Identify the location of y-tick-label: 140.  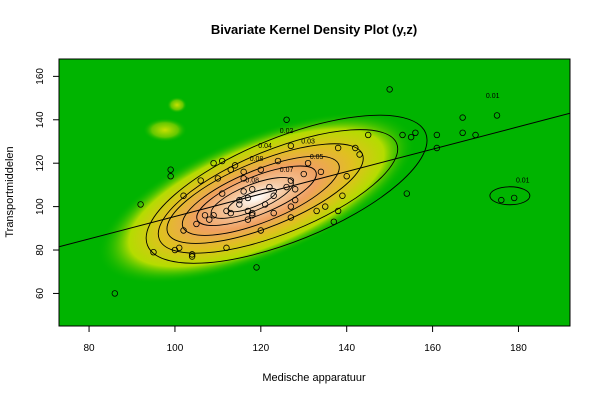
(40, 119).